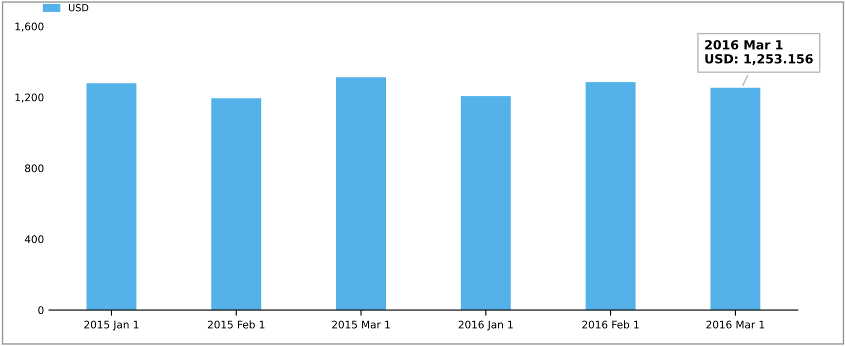  What do you see at coordinates (361, 324) in the screenshot?
I see `x-tick-label: 2015 Mar 1` at bounding box center [361, 324].